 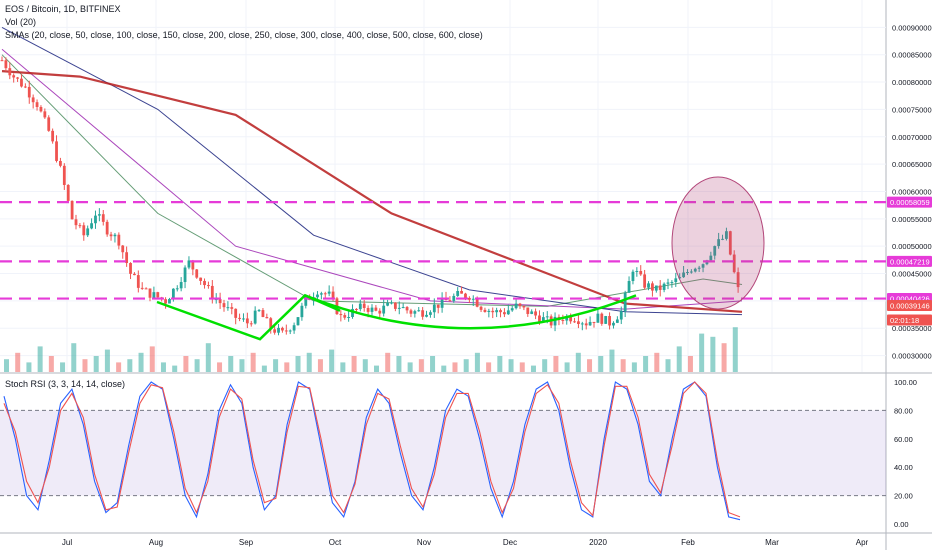 What do you see at coordinates (912, 356) in the screenshot?
I see `price-tick-label: 0.00030000` at bounding box center [912, 356].